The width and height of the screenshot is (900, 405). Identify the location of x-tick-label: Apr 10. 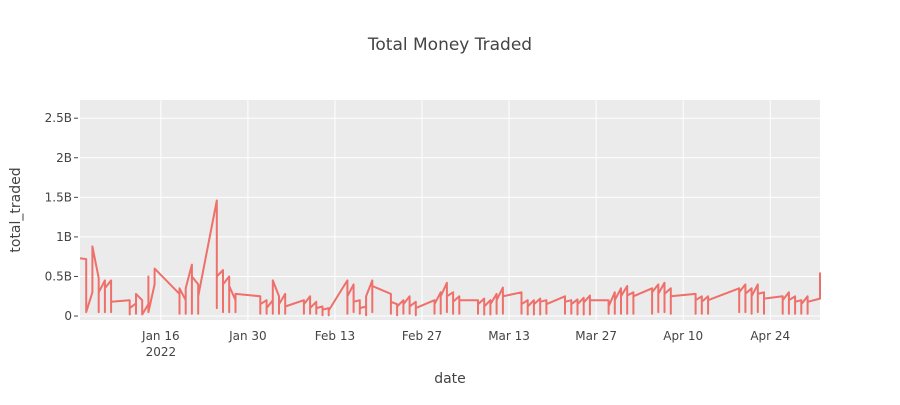
(683, 336).